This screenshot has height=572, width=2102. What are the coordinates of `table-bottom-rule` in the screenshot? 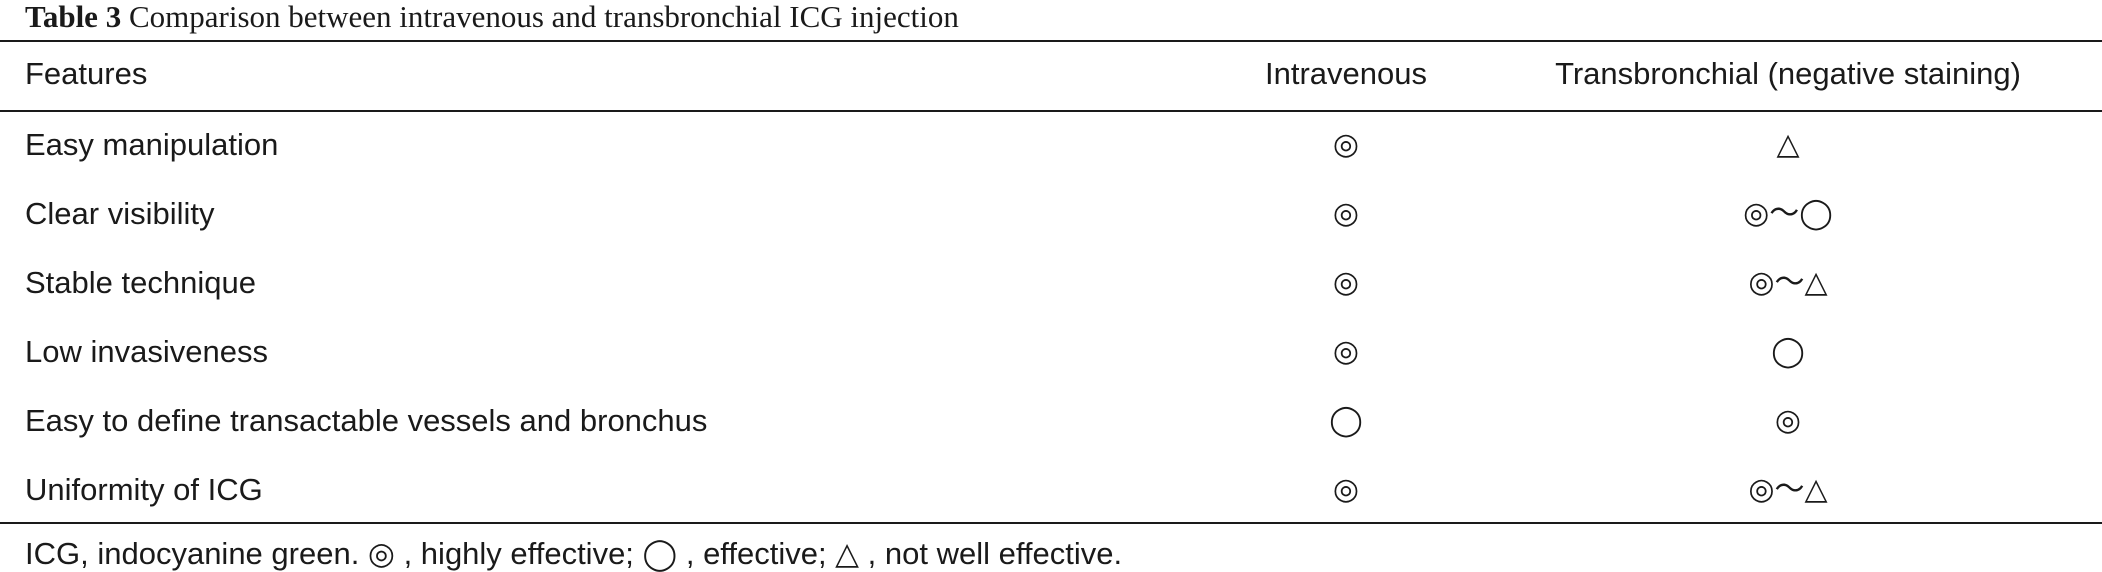 It's located at (1051, 523).